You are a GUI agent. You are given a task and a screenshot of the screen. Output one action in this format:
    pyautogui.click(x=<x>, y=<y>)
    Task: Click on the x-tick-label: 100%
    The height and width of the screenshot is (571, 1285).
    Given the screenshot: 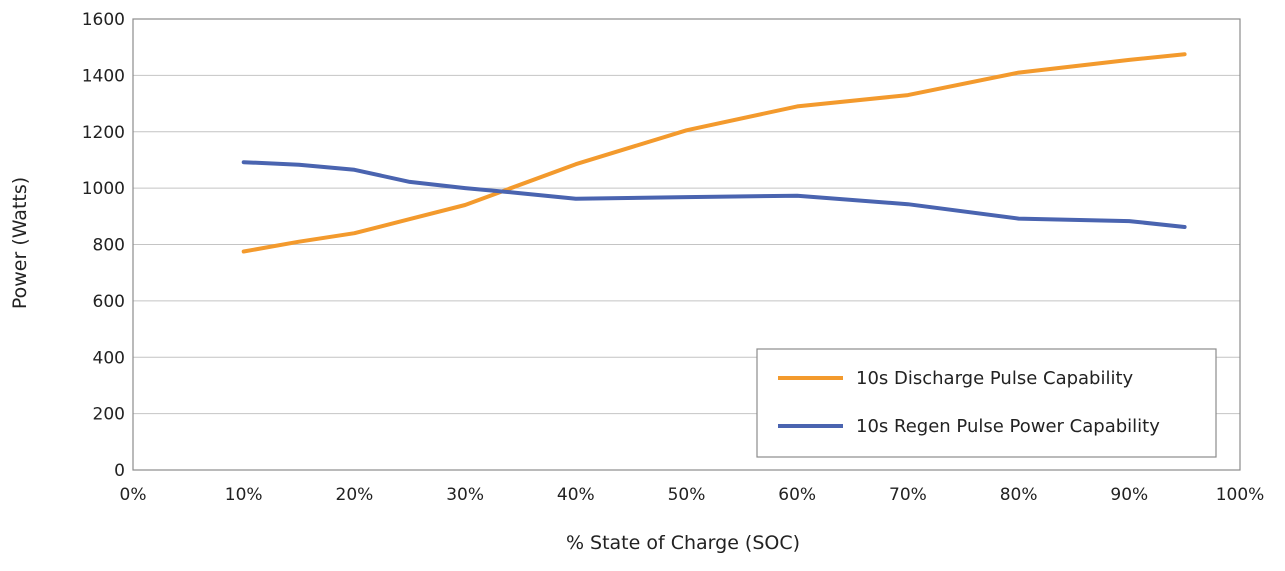 What is the action you would take?
    pyautogui.click(x=1240, y=495)
    